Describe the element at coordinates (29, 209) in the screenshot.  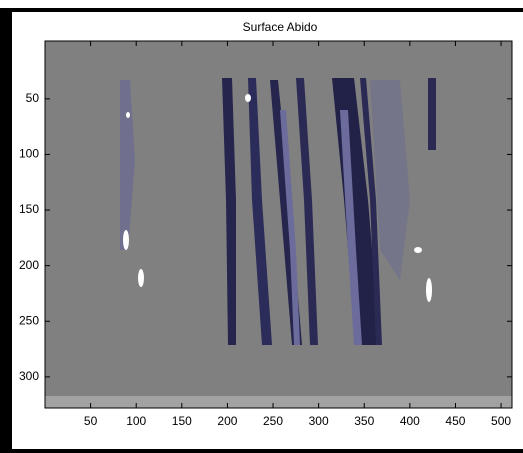
I see `y-tick-label: 150` at that location.